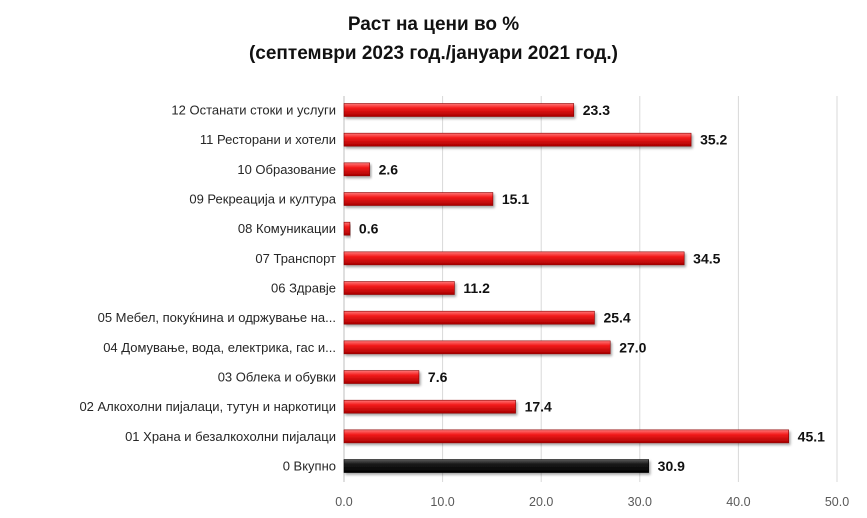 Image resolution: width=867 pixels, height=518 pixels. I want to click on value-label: 27.0, so click(632, 347).